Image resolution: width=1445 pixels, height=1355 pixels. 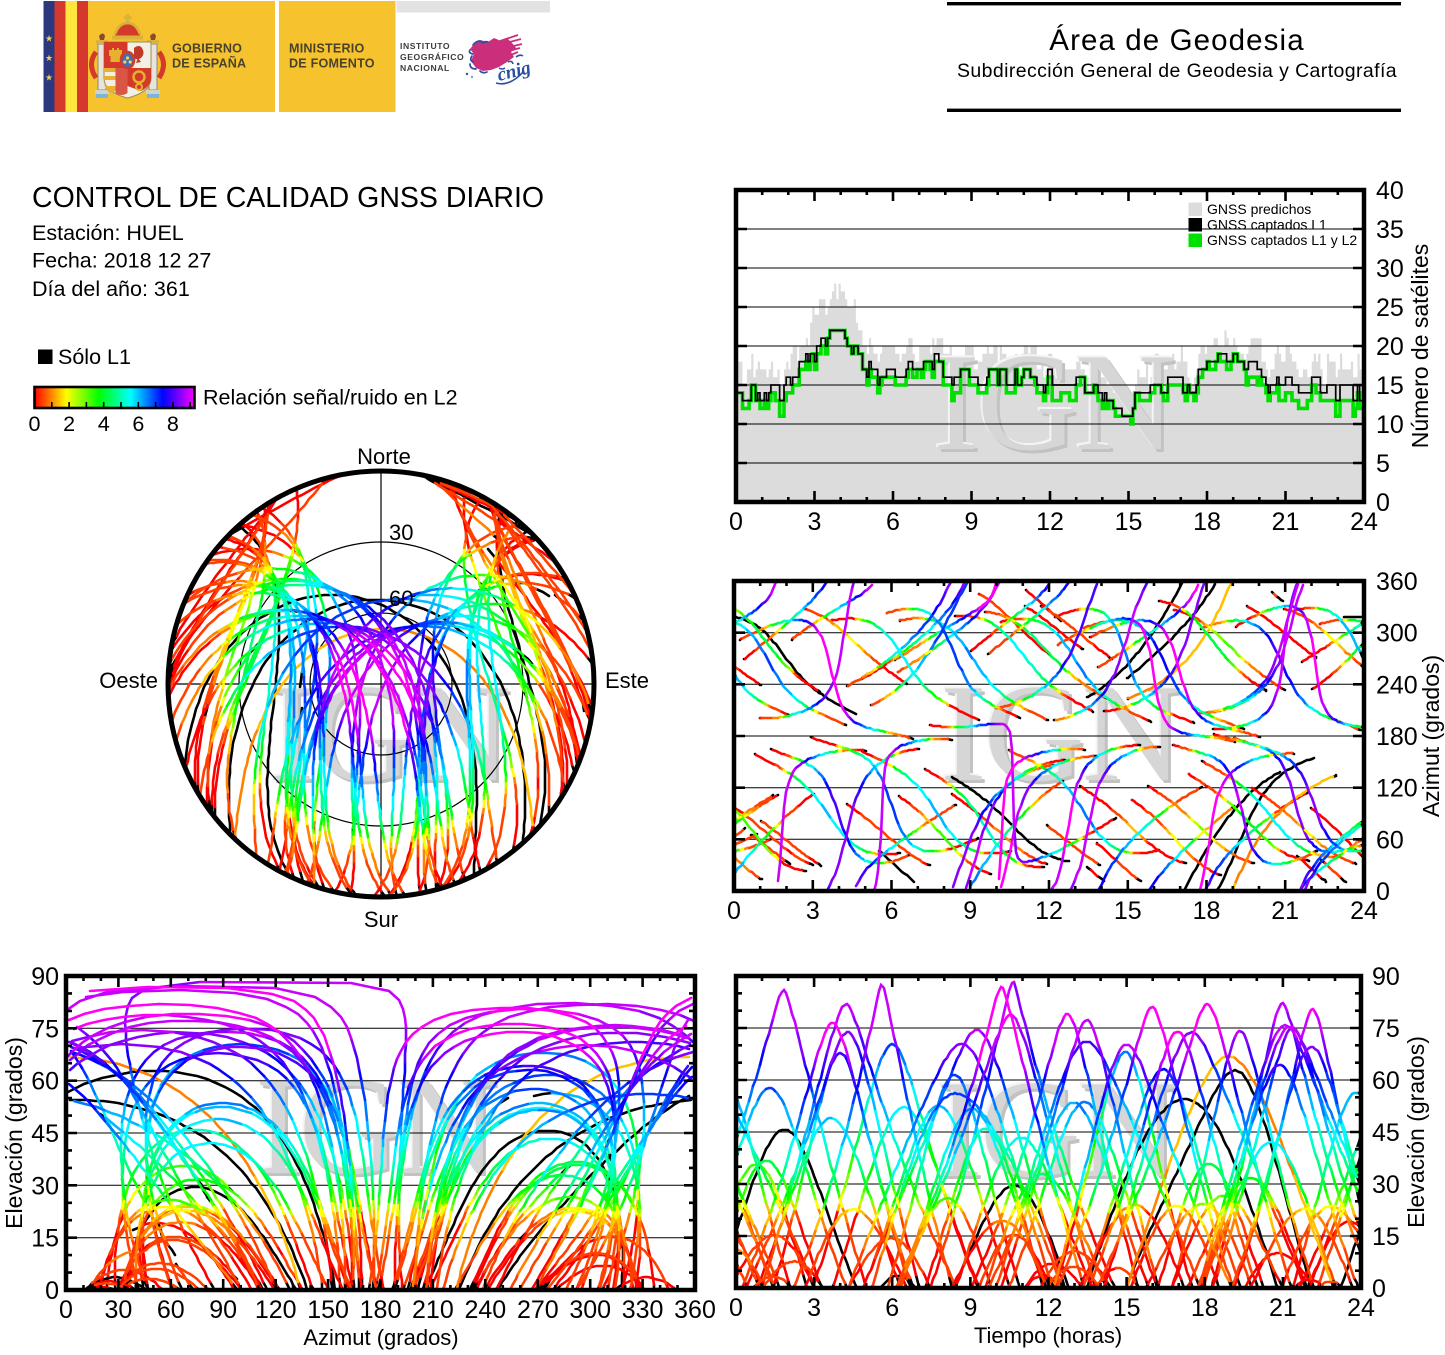 What do you see at coordinates (207, 49) in the screenshot?
I see `svg-text: GOBIERNO` at bounding box center [207, 49].